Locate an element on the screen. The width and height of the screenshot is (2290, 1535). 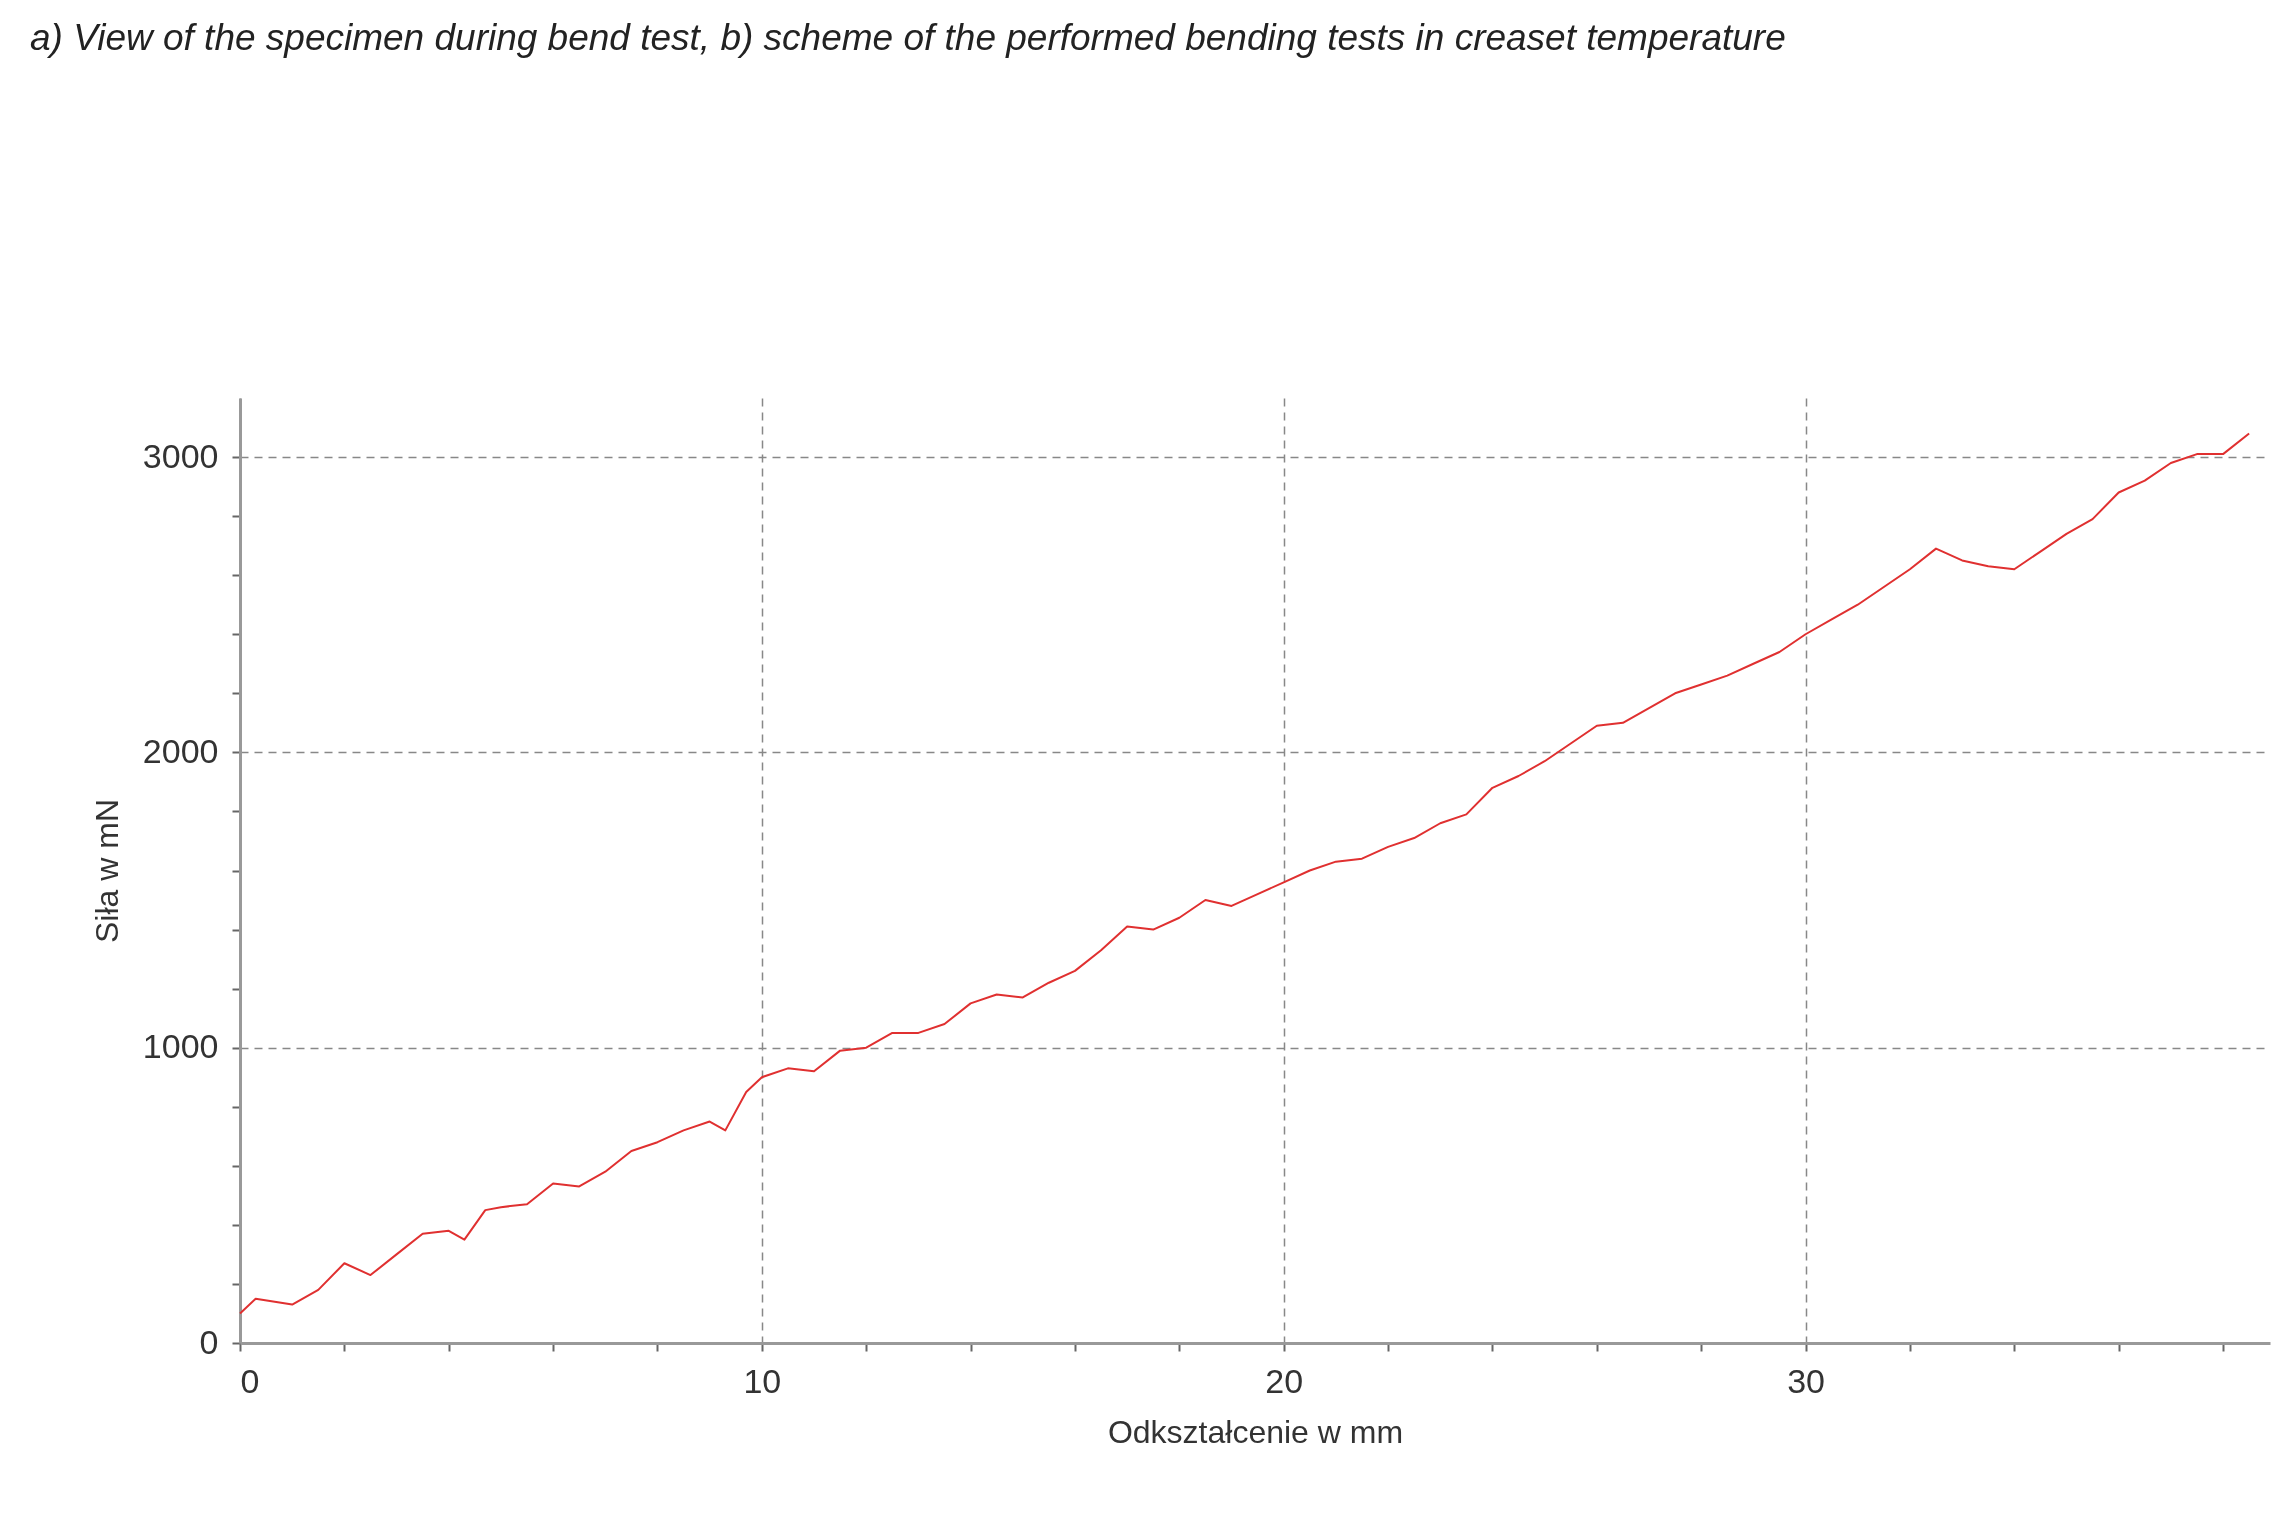
x-tick-label: 0 is located at coordinates (250, 1380).